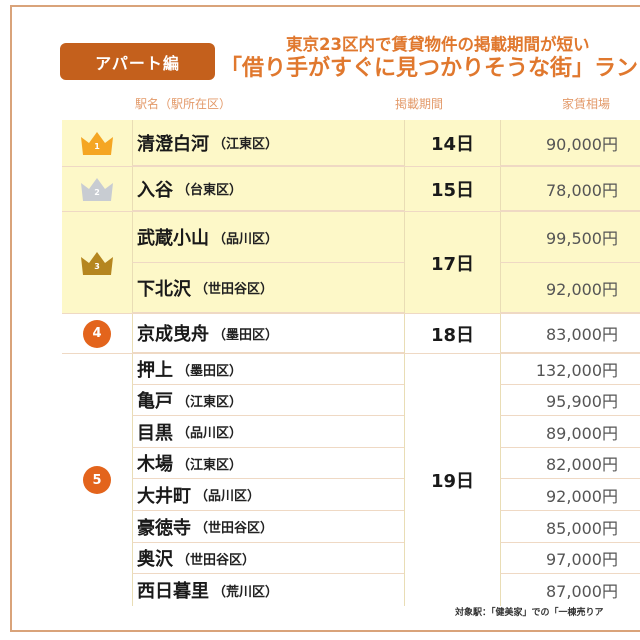 This screenshot has height=640, width=640. I want to click on period-cell: 19日, so click(452, 480).